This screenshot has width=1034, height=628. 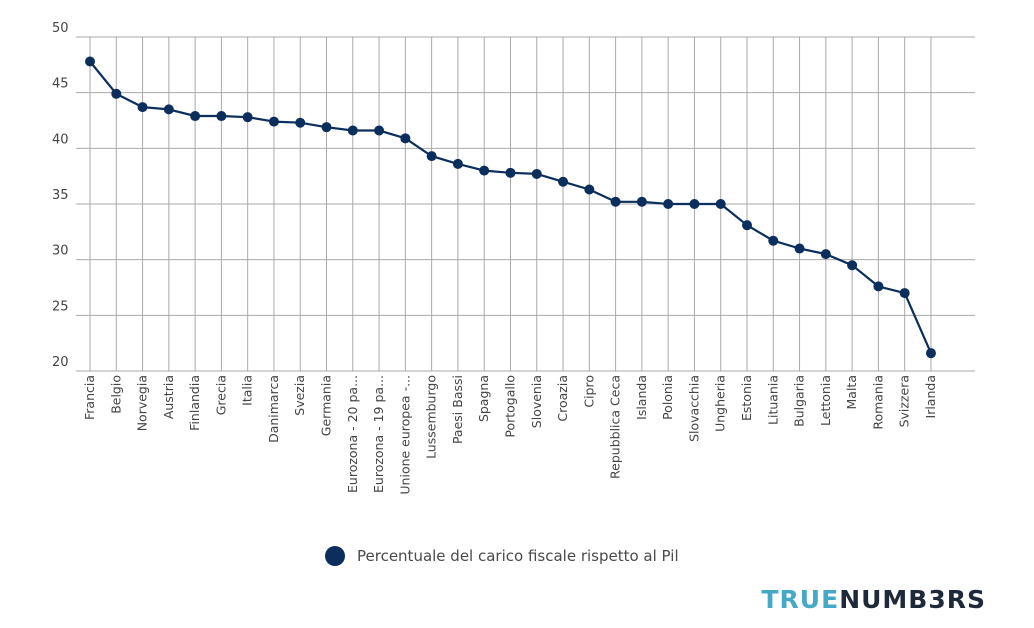 What do you see at coordinates (431, 417) in the screenshot?
I see `x-tick-label: Lussemburgo` at bounding box center [431, 417].